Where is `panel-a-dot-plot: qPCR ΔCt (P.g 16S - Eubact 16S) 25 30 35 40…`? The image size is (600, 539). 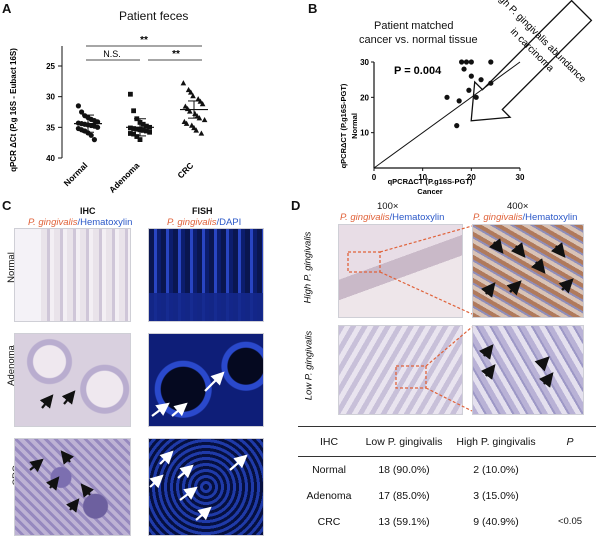
panel-a-dot-plot: qPCR ΔCt (P.g 16S - Eubact 16S) 25 30 35 40… is located at coordinates (108, 115).